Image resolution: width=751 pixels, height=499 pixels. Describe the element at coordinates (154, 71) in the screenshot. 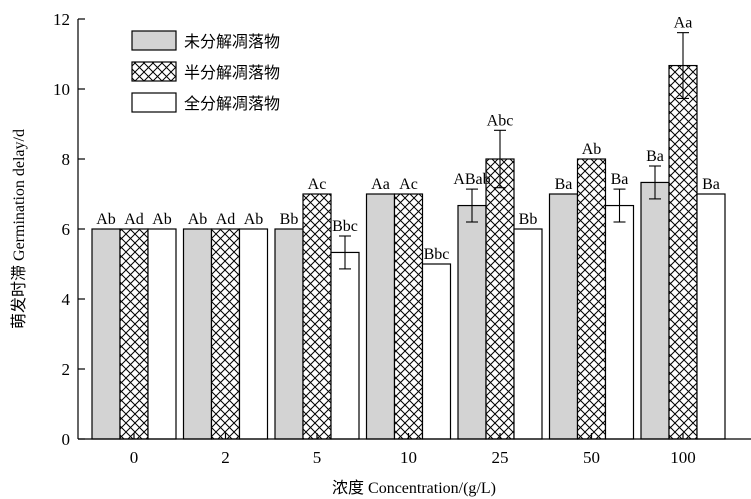

I see `legend-swatch-half-decomposed` at that location.